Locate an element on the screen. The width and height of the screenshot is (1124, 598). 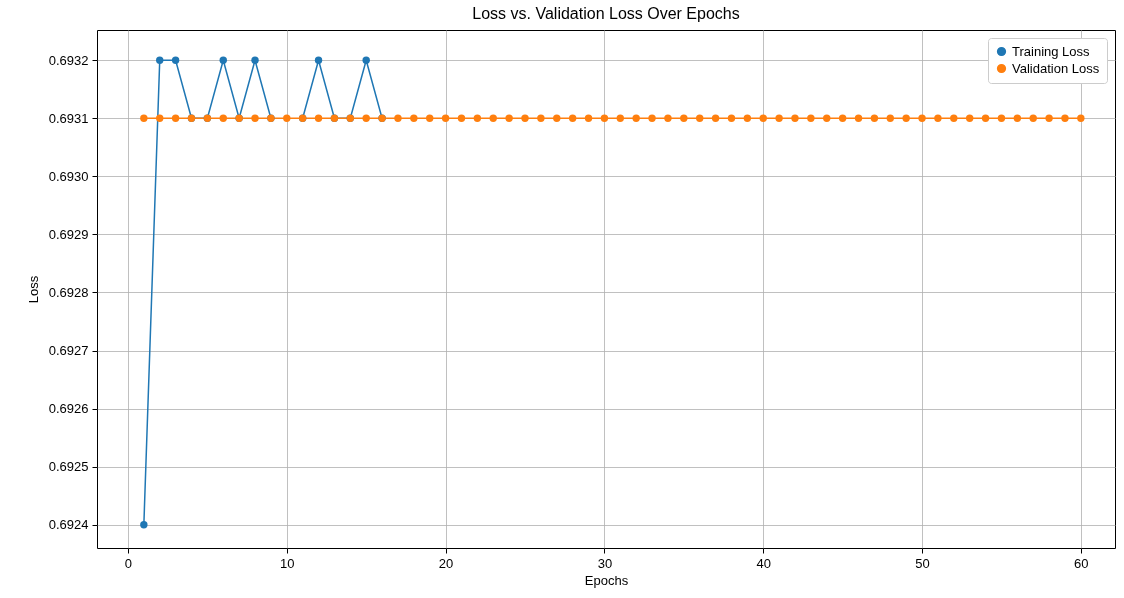
chart-title: Loss vs. Validation Loss Over Epochs is located at coordinates (606, 13).